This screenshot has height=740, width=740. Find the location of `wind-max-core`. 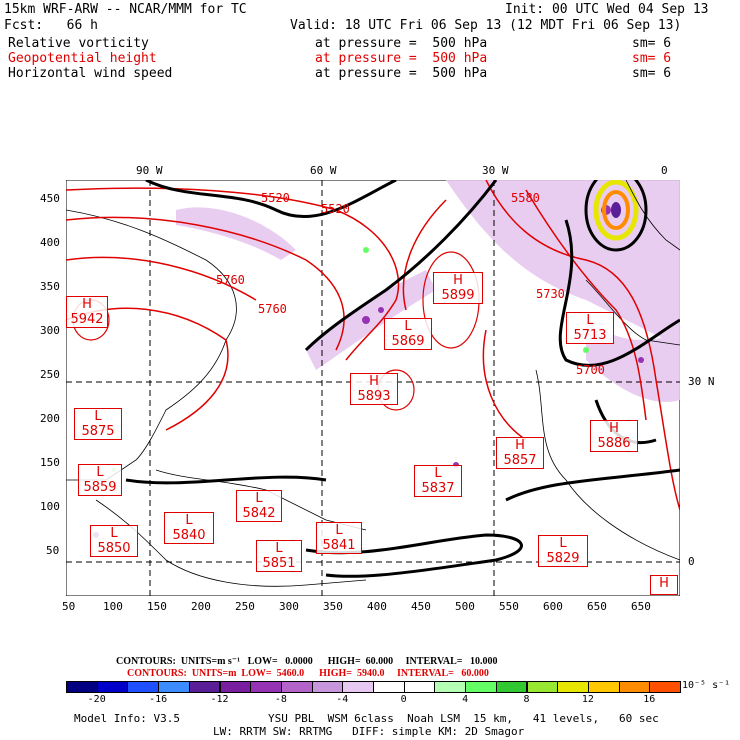

wind-max-core is located at coordinates (616, 210).